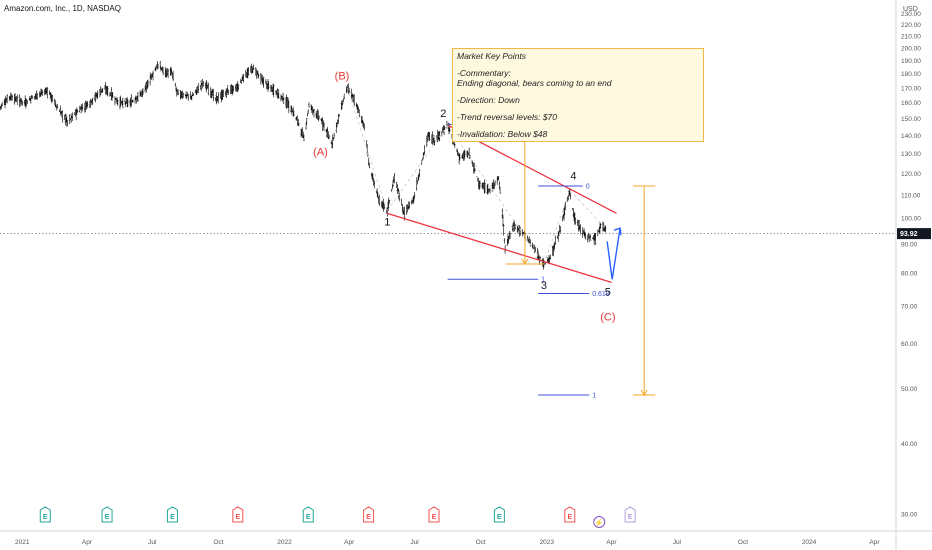 The image size is (932, 550). I want to click on fib-b-1-label: 1, so click(594, 395).